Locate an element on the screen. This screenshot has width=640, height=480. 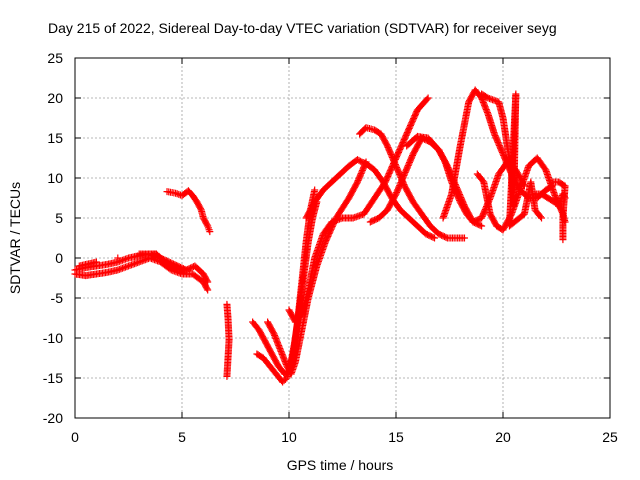
y-tick-label: -15 is located at coordinates (53, 378).